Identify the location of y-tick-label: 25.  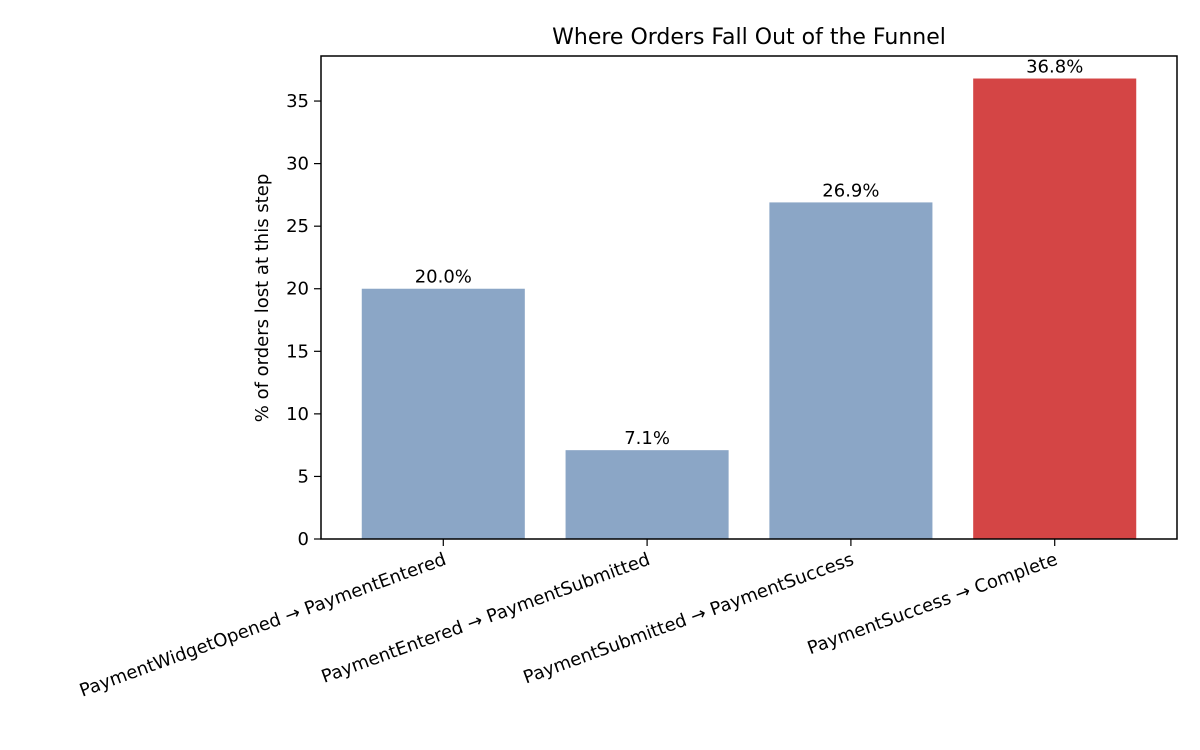
(297, 226).